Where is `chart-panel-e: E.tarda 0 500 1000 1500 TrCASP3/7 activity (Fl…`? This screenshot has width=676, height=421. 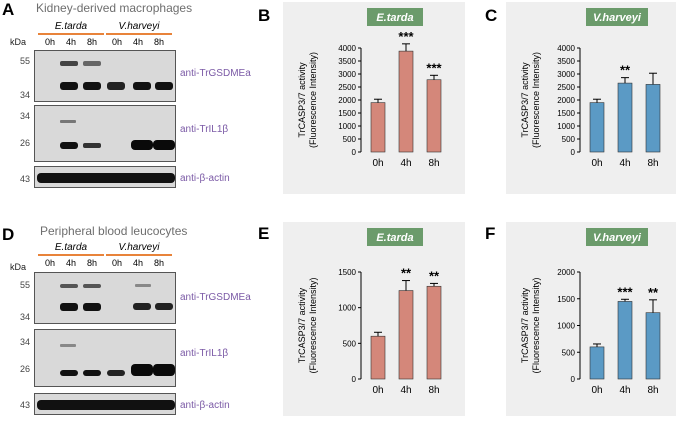
chart-panel-e: E.tarda 0 500 1000 1500 TrCASP3/7 activity (Fl… is located at coordinates (374, 319).